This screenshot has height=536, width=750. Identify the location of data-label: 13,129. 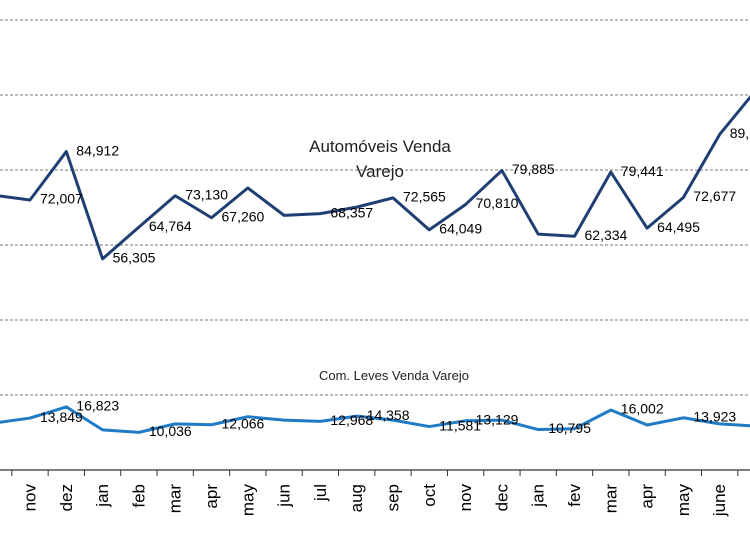
(497, 419).